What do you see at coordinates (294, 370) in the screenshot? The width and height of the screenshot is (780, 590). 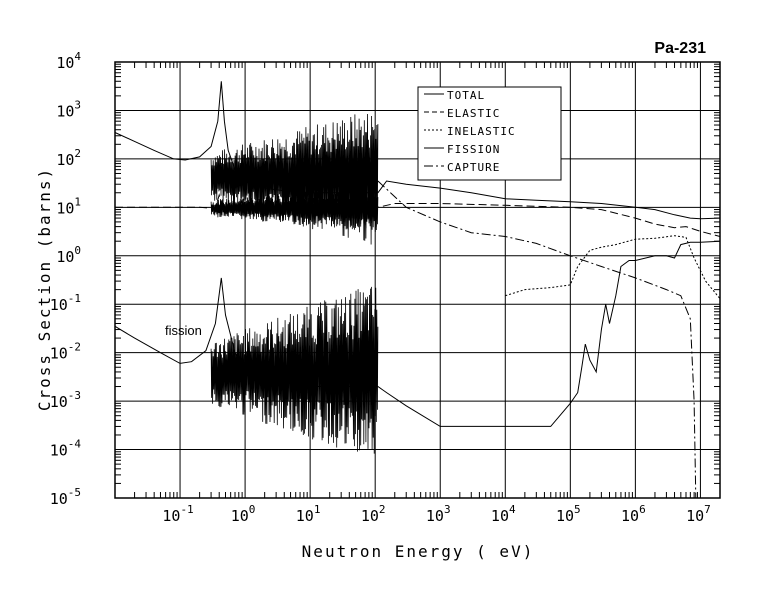 I see `resonance-trace-fission` at bounding box center [294, 370].